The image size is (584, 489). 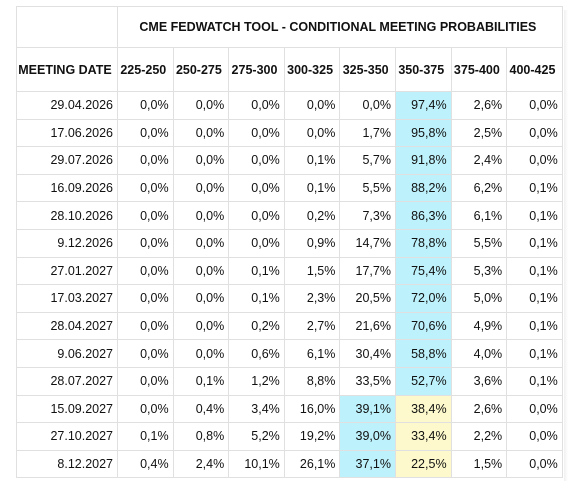 What do you see at coordinates (312, 69) in the screenshot?
I see `column-header-range: 300-325` at bounding box center [312, 69].